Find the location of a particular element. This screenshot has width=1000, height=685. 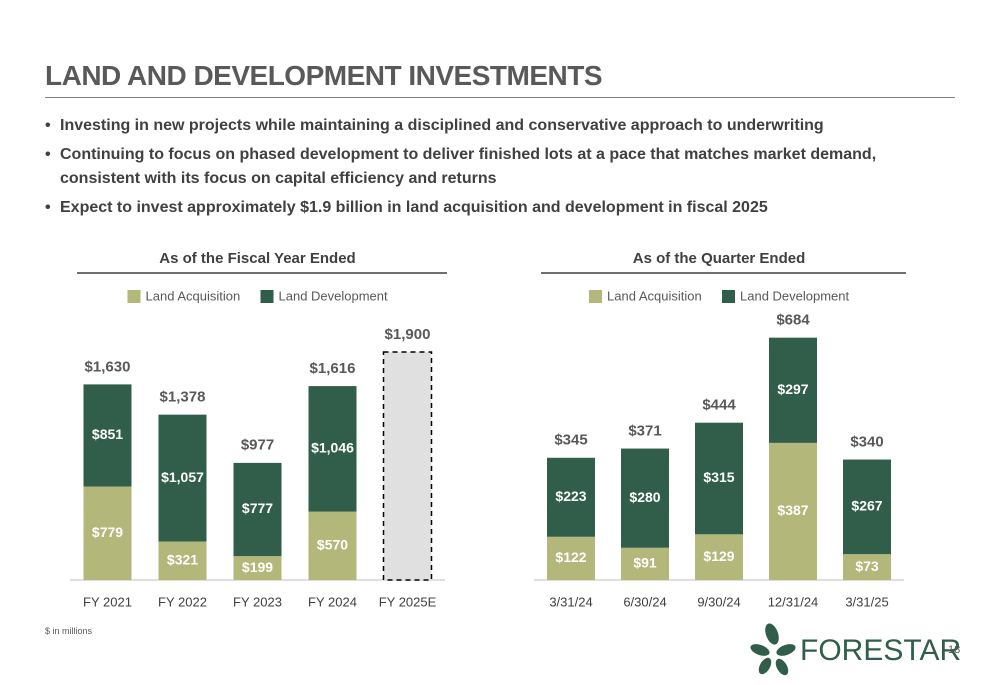

data-label: $267 is located at coordinates (866, 506).